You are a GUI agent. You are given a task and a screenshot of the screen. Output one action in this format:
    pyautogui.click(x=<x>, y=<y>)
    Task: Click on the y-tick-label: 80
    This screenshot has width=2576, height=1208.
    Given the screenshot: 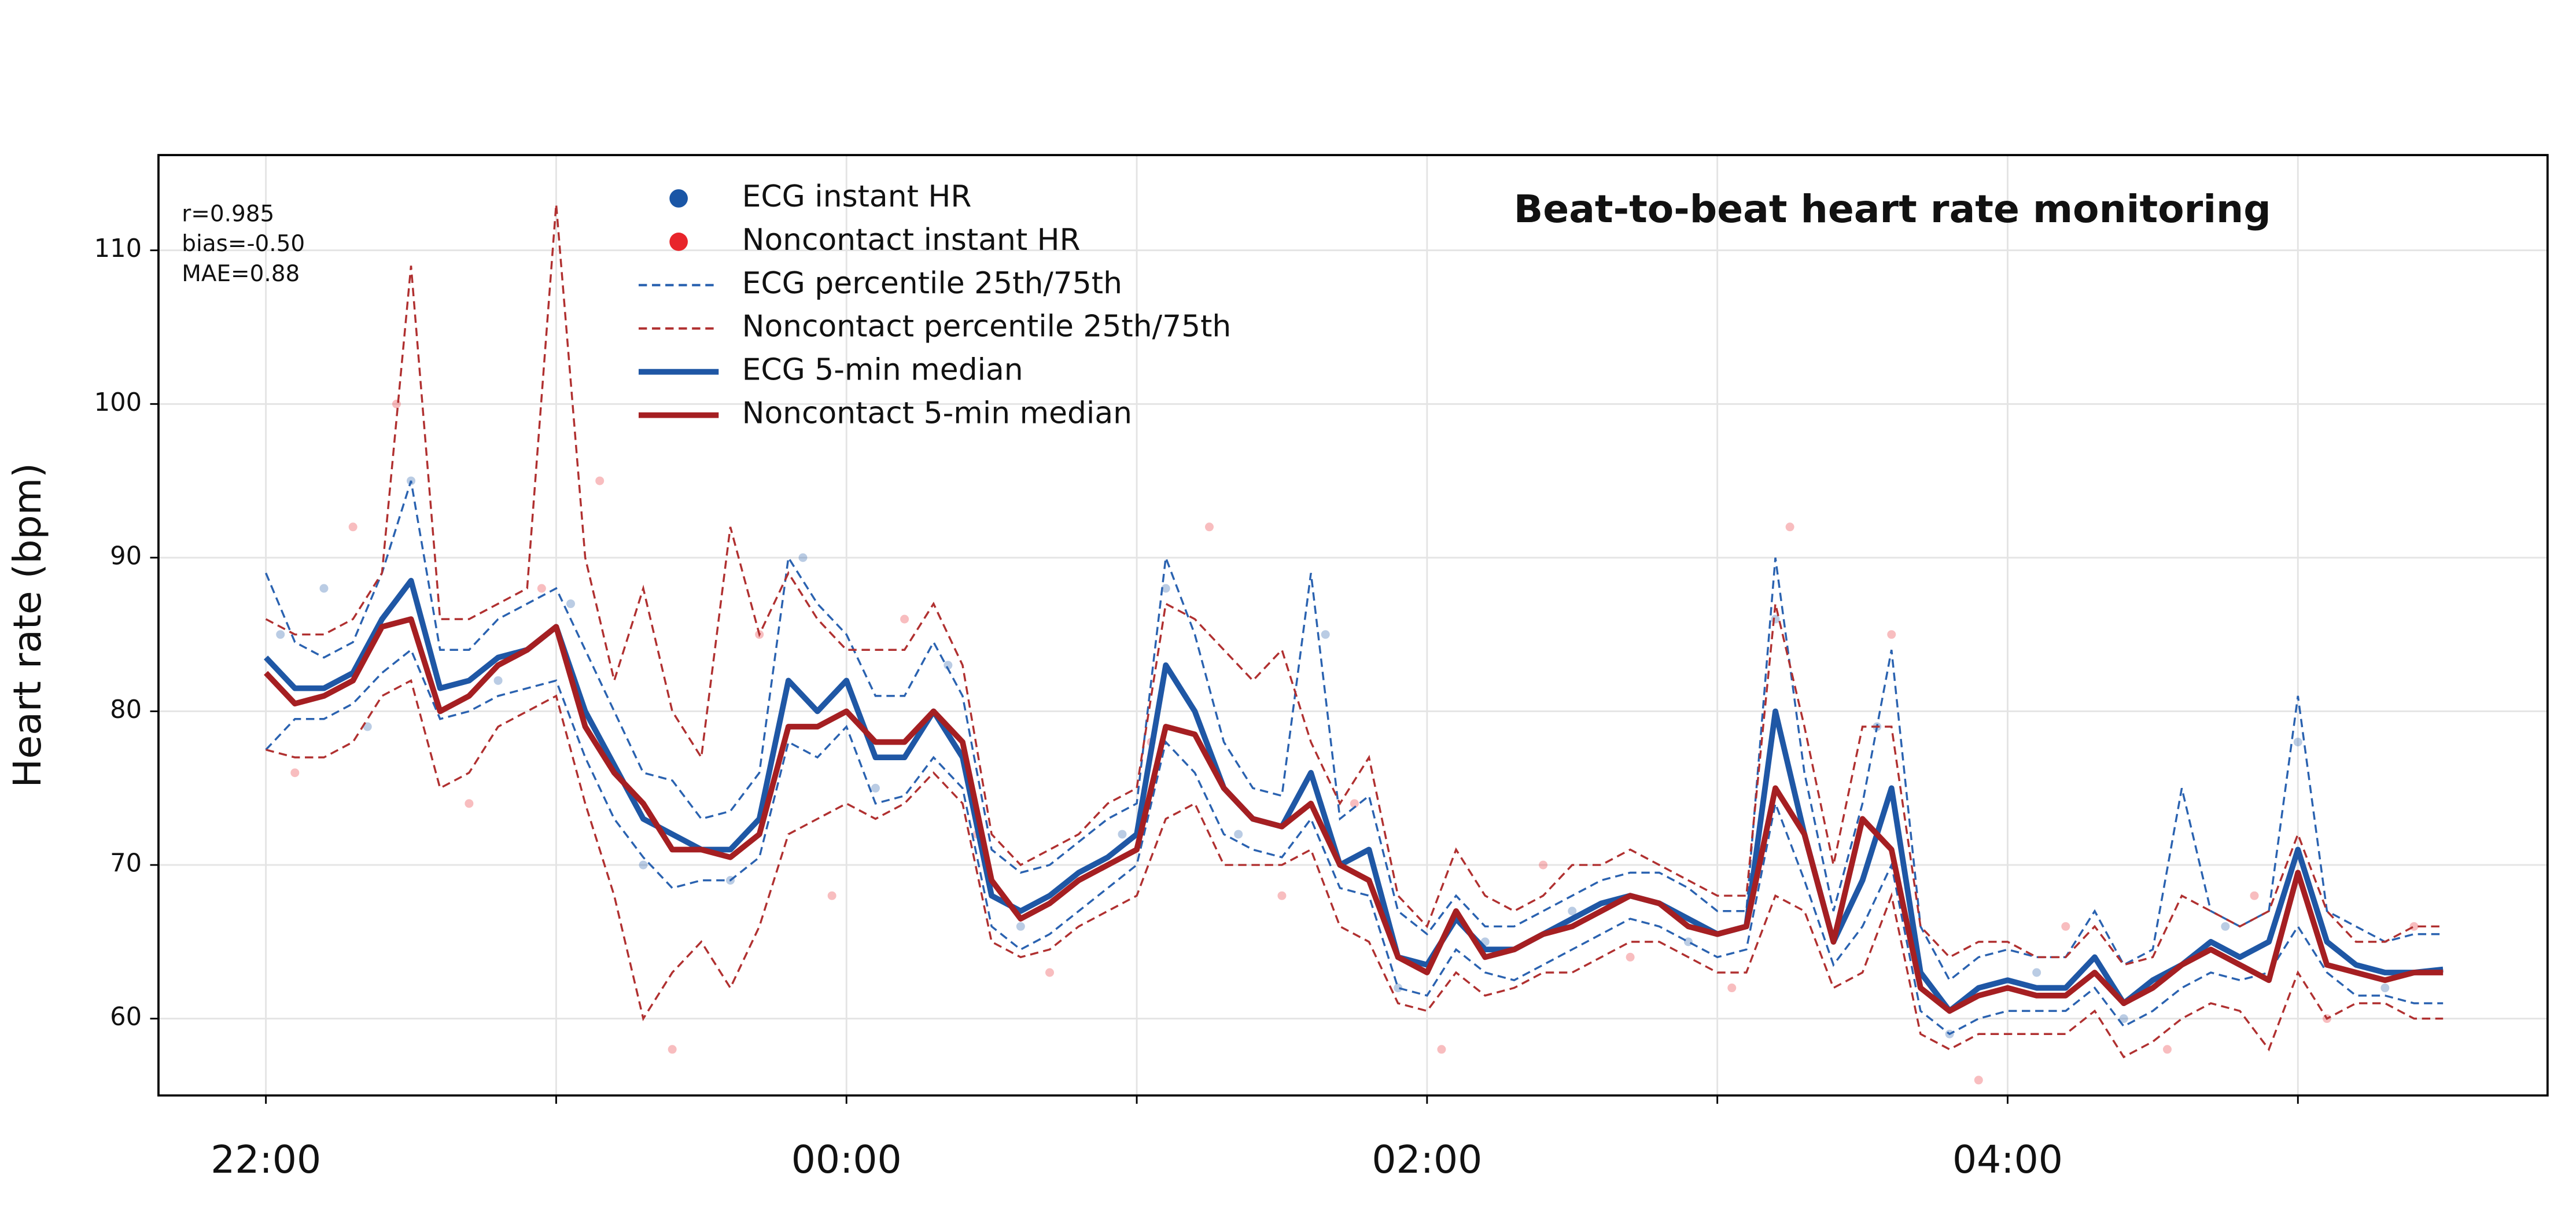 What is the action you would take?
    pyautogui.click(x=126, y=709)
    